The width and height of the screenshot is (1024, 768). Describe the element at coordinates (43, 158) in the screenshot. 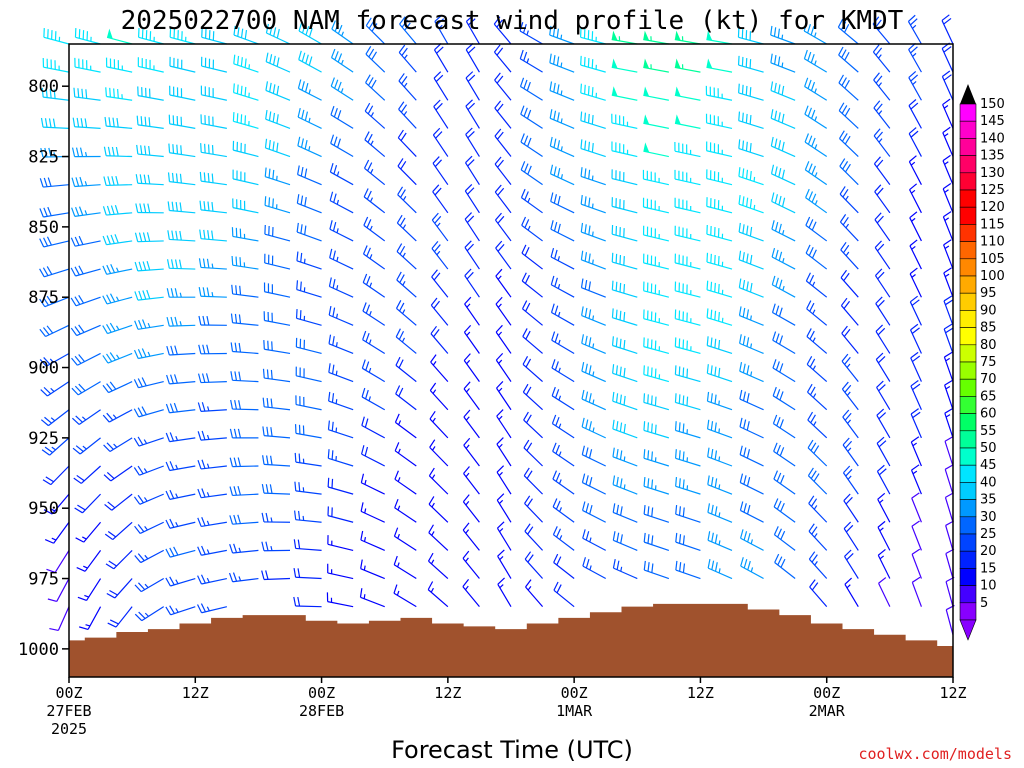

I see `y-tick-label: 825` at that location.